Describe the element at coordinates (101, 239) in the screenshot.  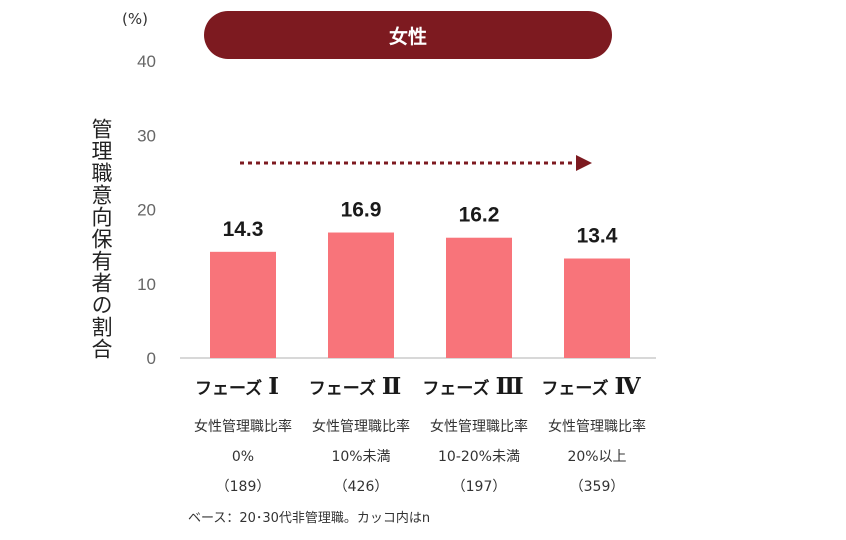
I see `y-axis-label: 管理職意向保有者の割合` at that location.